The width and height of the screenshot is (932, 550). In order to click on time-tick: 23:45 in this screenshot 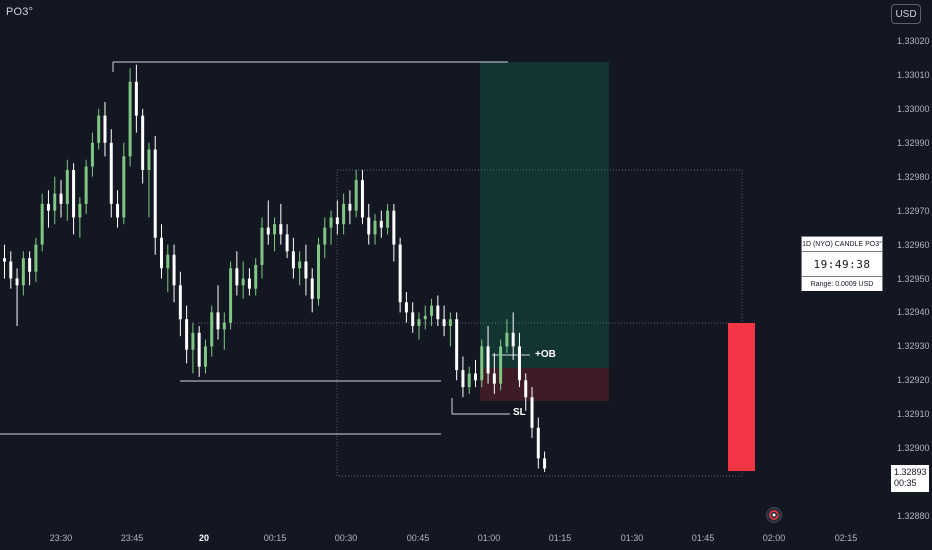, I will do `click(132, 538)`.